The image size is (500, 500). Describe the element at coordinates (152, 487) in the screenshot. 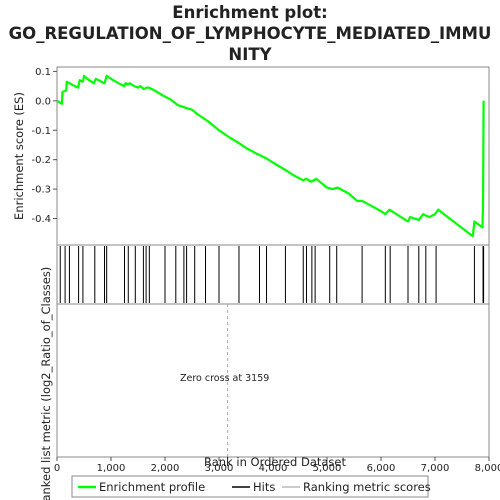

I see `legend-enrichment-label: Enrichment profile` at that location.